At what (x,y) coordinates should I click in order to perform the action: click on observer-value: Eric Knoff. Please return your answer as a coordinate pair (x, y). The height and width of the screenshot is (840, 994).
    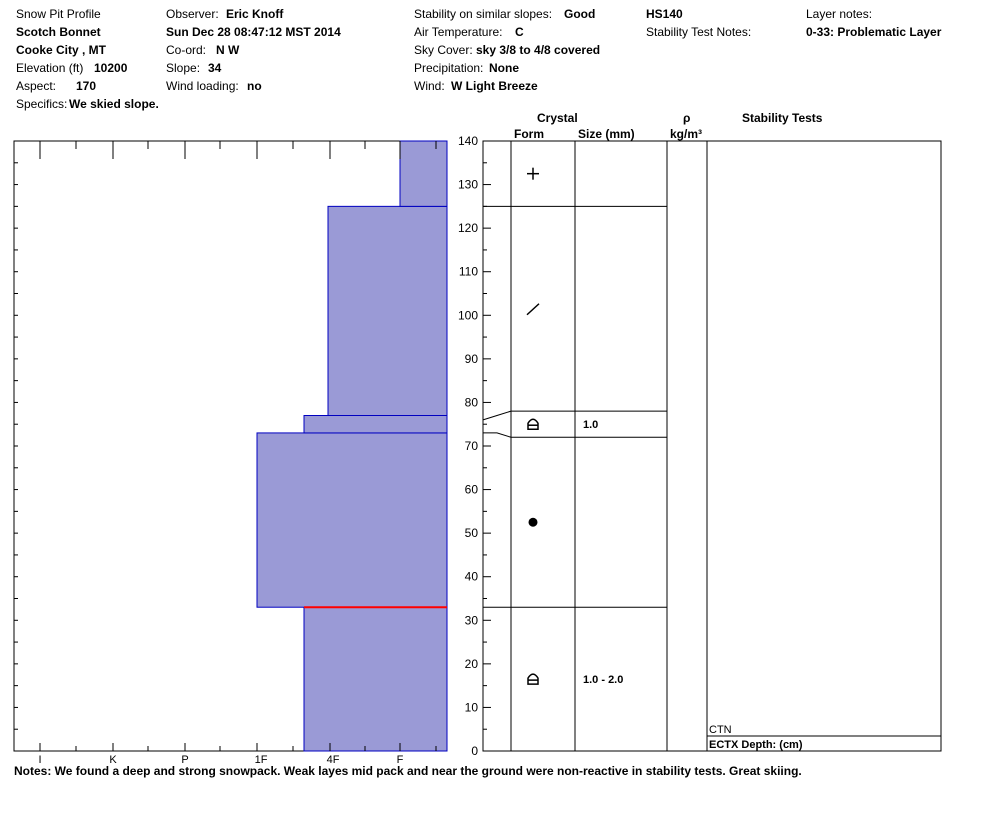
    Looking at the image, I should click on (255, 14).